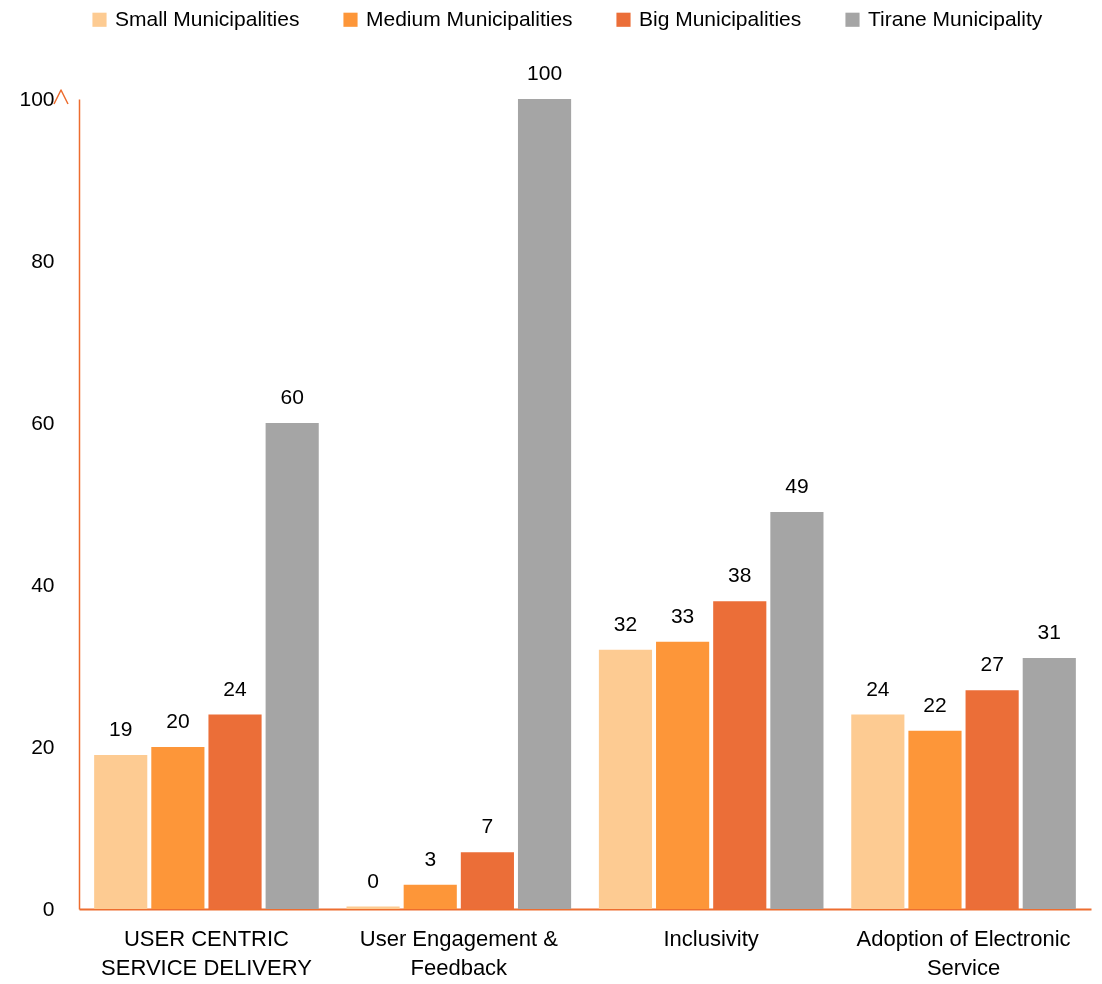 The image size is (1102, 984). I want to click on data-label: 31, so click(1049, 631).